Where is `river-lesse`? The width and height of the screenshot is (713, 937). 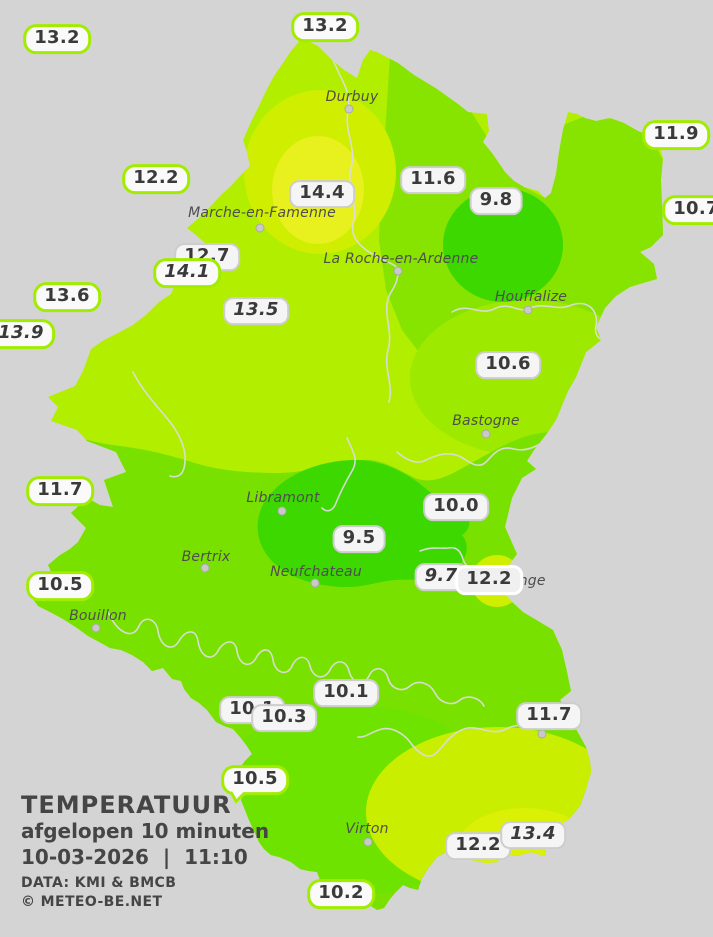 river-lesse is located at coordinates (159, 424).